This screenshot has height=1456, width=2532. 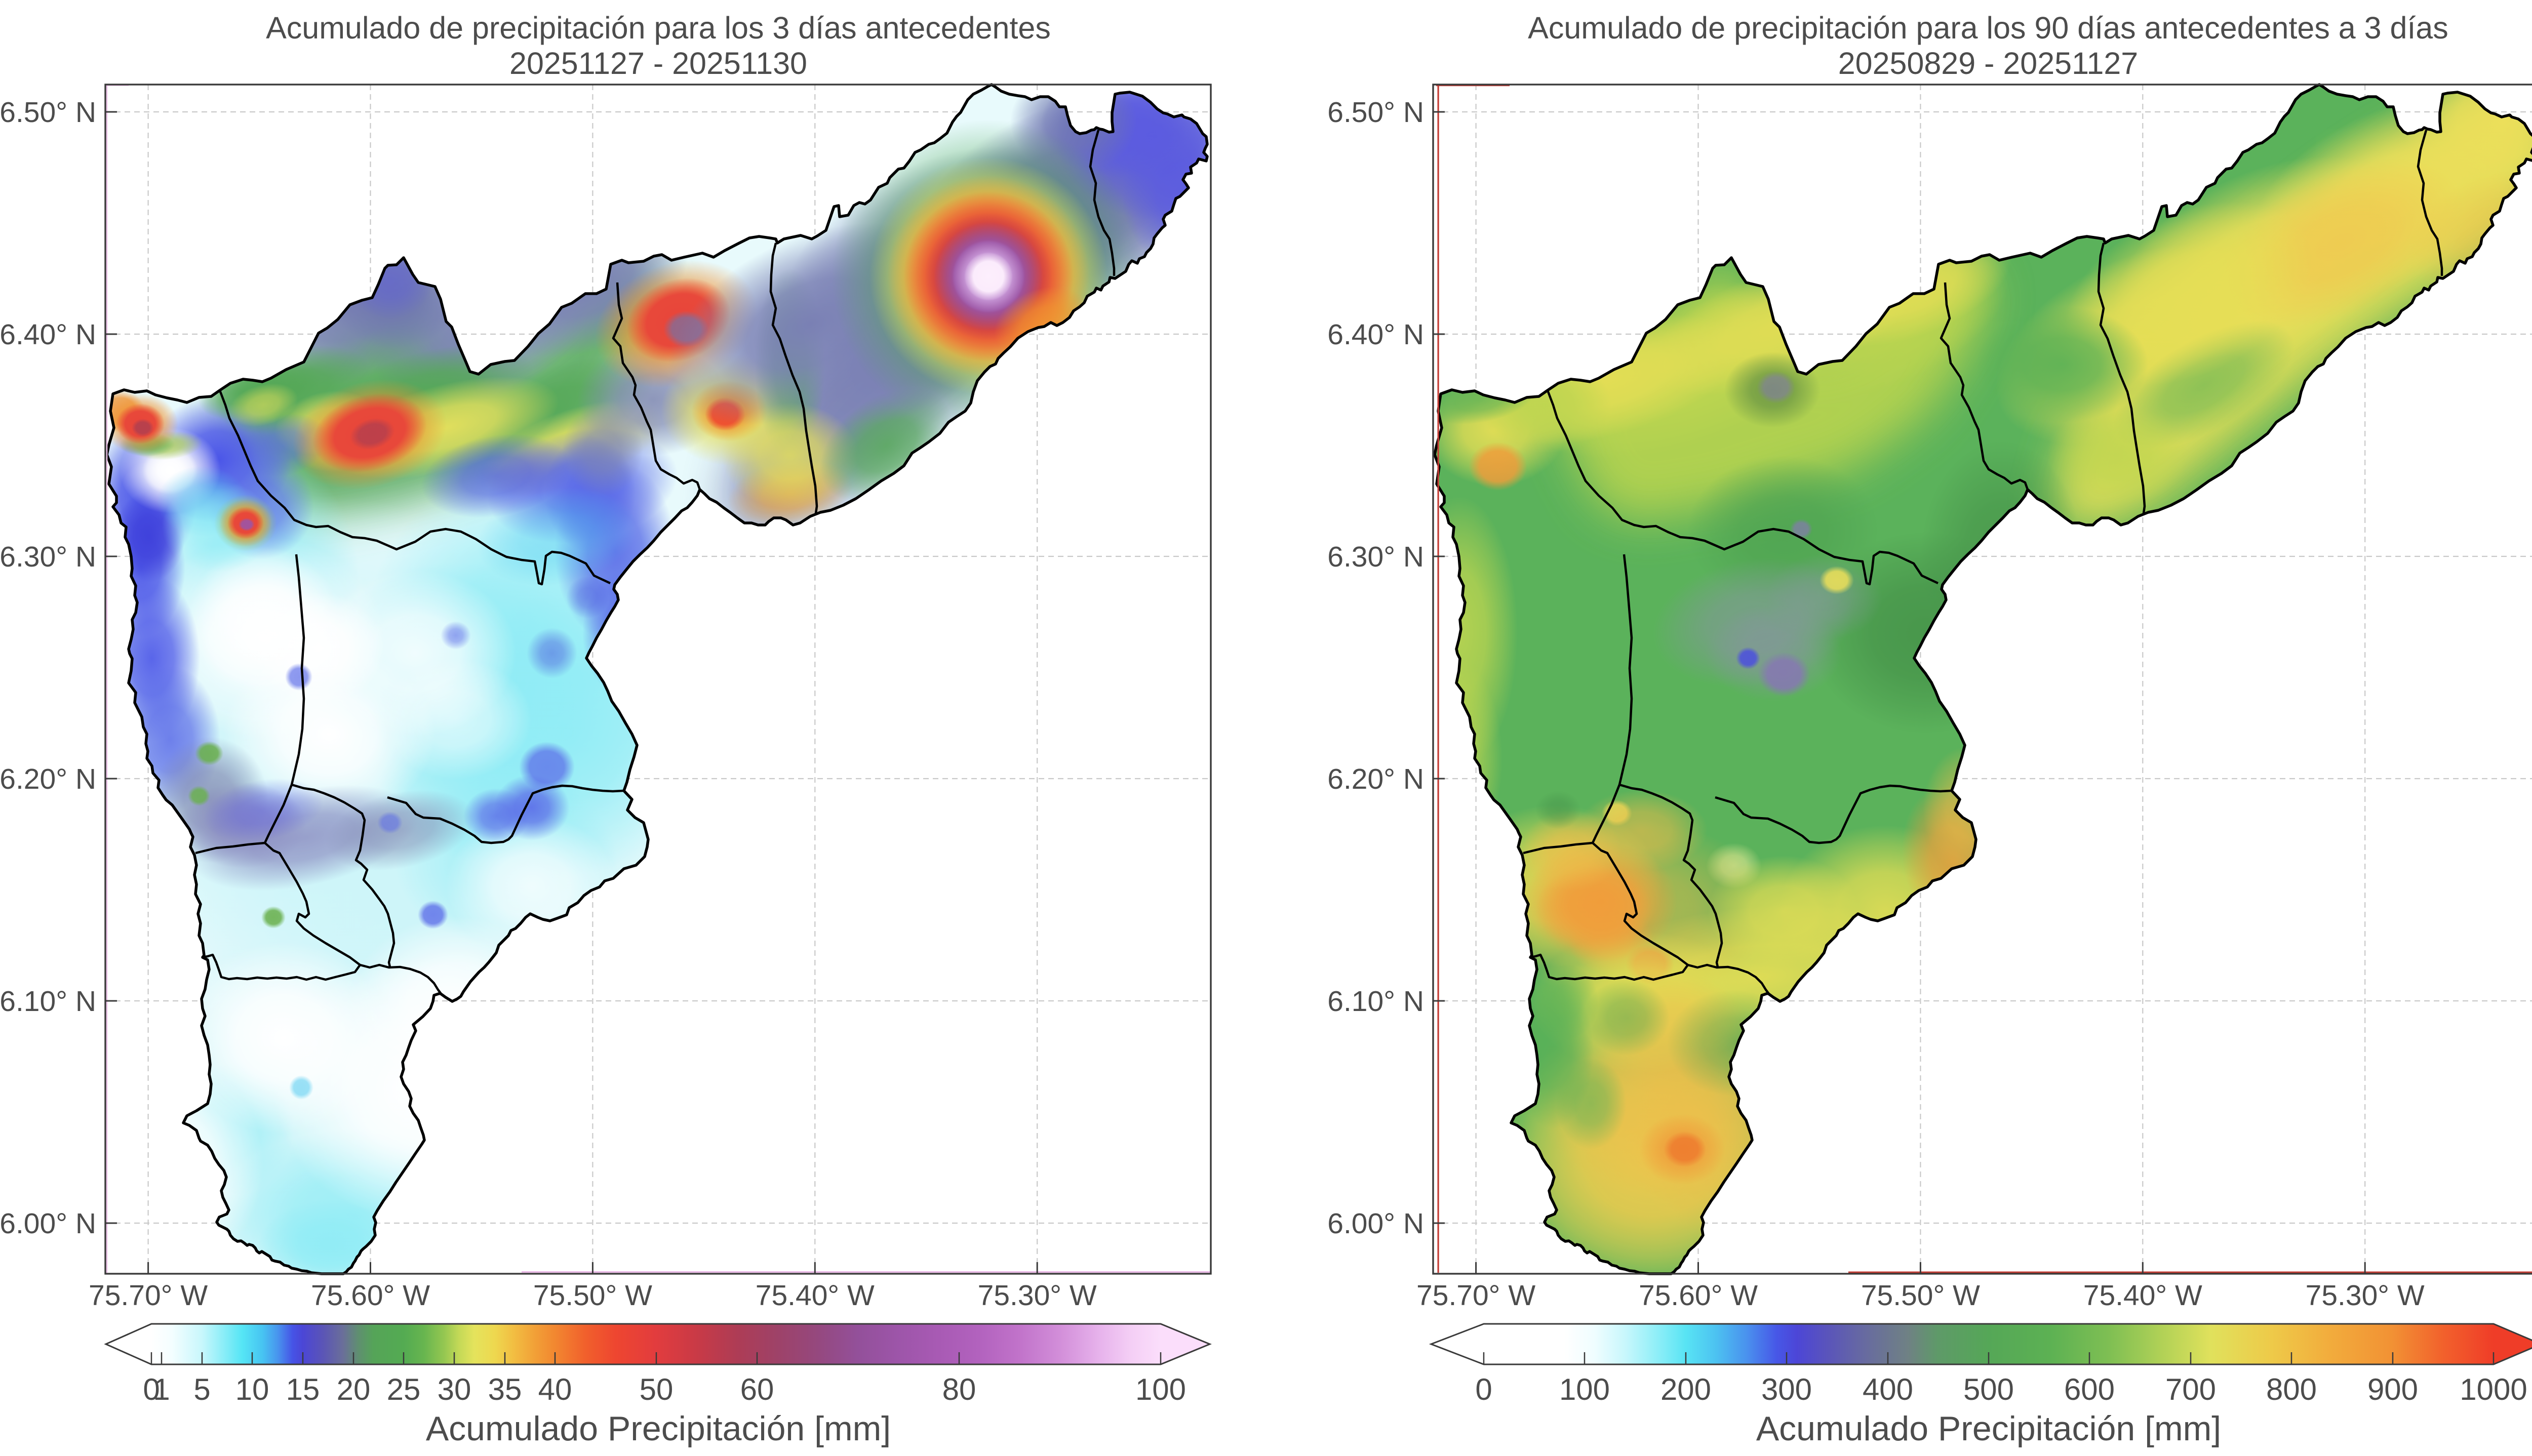 I want to click on svg-text: 300, so click(x=1786, y=1389).